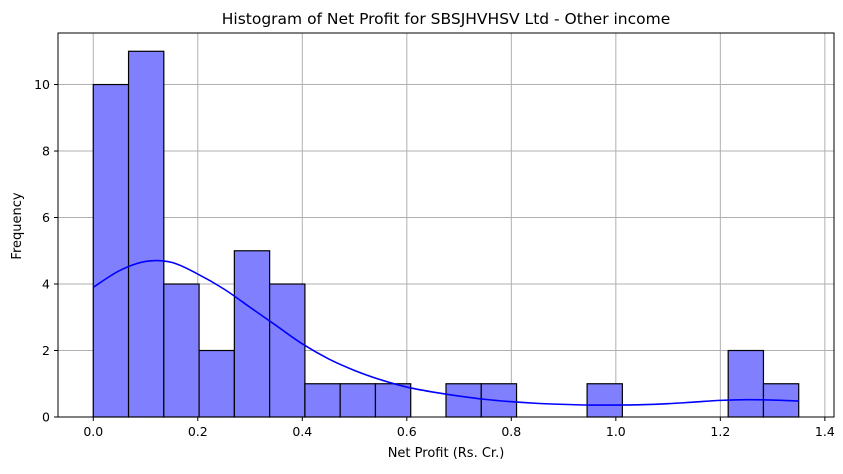 Image resolution: width=843 pixels, height=474 pixels. What do you see at coordinates (302, 431) in the screenshot?
I see `x-tick-label: 0.4` at bounding box center [302, 431].